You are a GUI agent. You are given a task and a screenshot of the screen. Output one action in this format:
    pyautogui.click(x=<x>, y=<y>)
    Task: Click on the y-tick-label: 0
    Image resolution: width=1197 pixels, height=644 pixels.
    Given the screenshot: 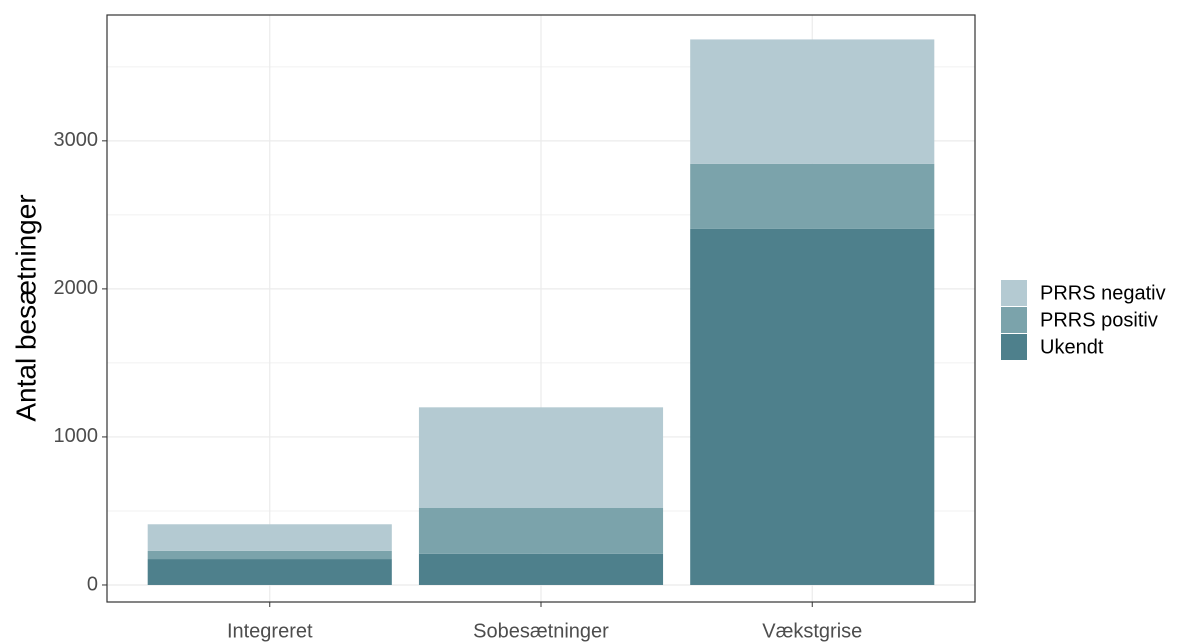 What is the action you would take?
    pyautogui.click(x=92, y=584)
    